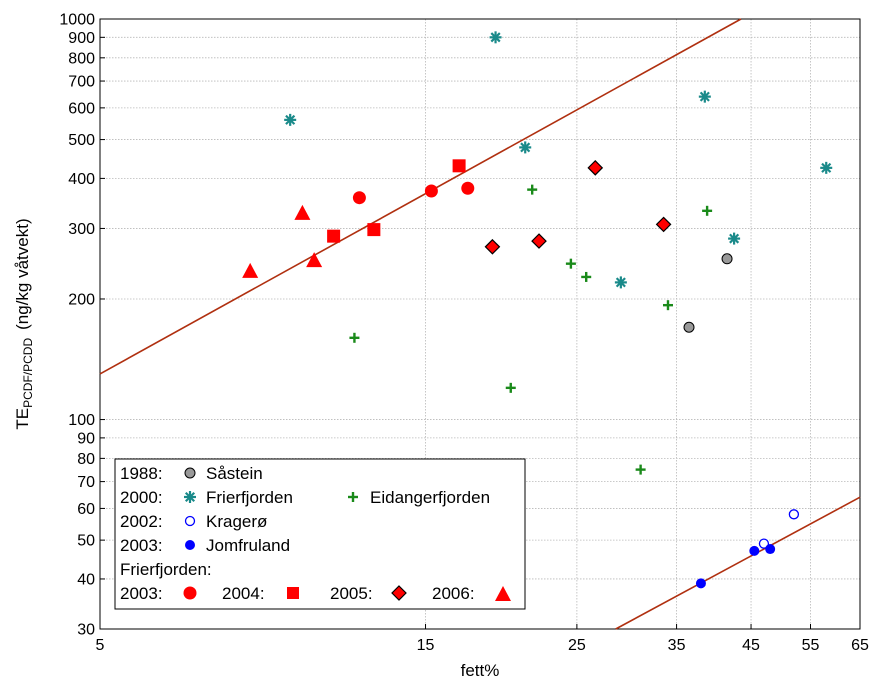  What do you see at coordinates (482, 639) in the screenshot?
I see `x-tick-labels: 5 15 25 35 45 55 65` at bounding box center [482, 639].